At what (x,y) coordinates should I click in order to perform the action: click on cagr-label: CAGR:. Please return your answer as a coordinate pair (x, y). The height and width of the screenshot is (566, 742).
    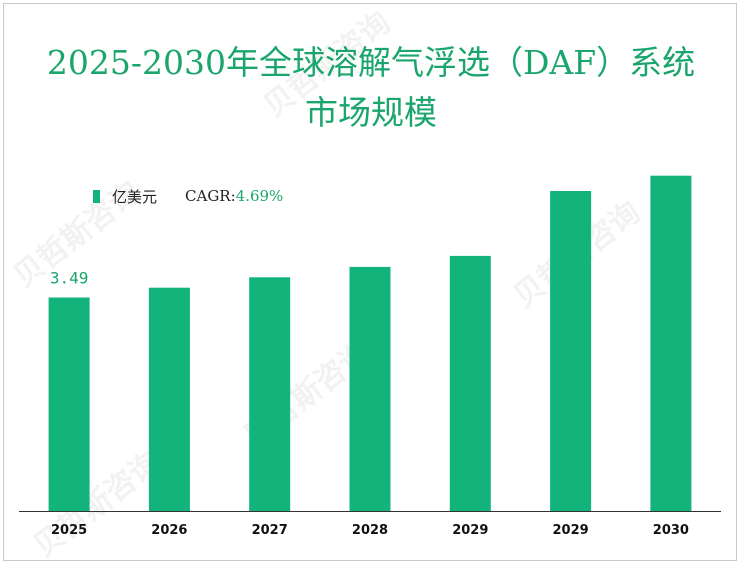
    Looking at the image, I should click on (210, 196).